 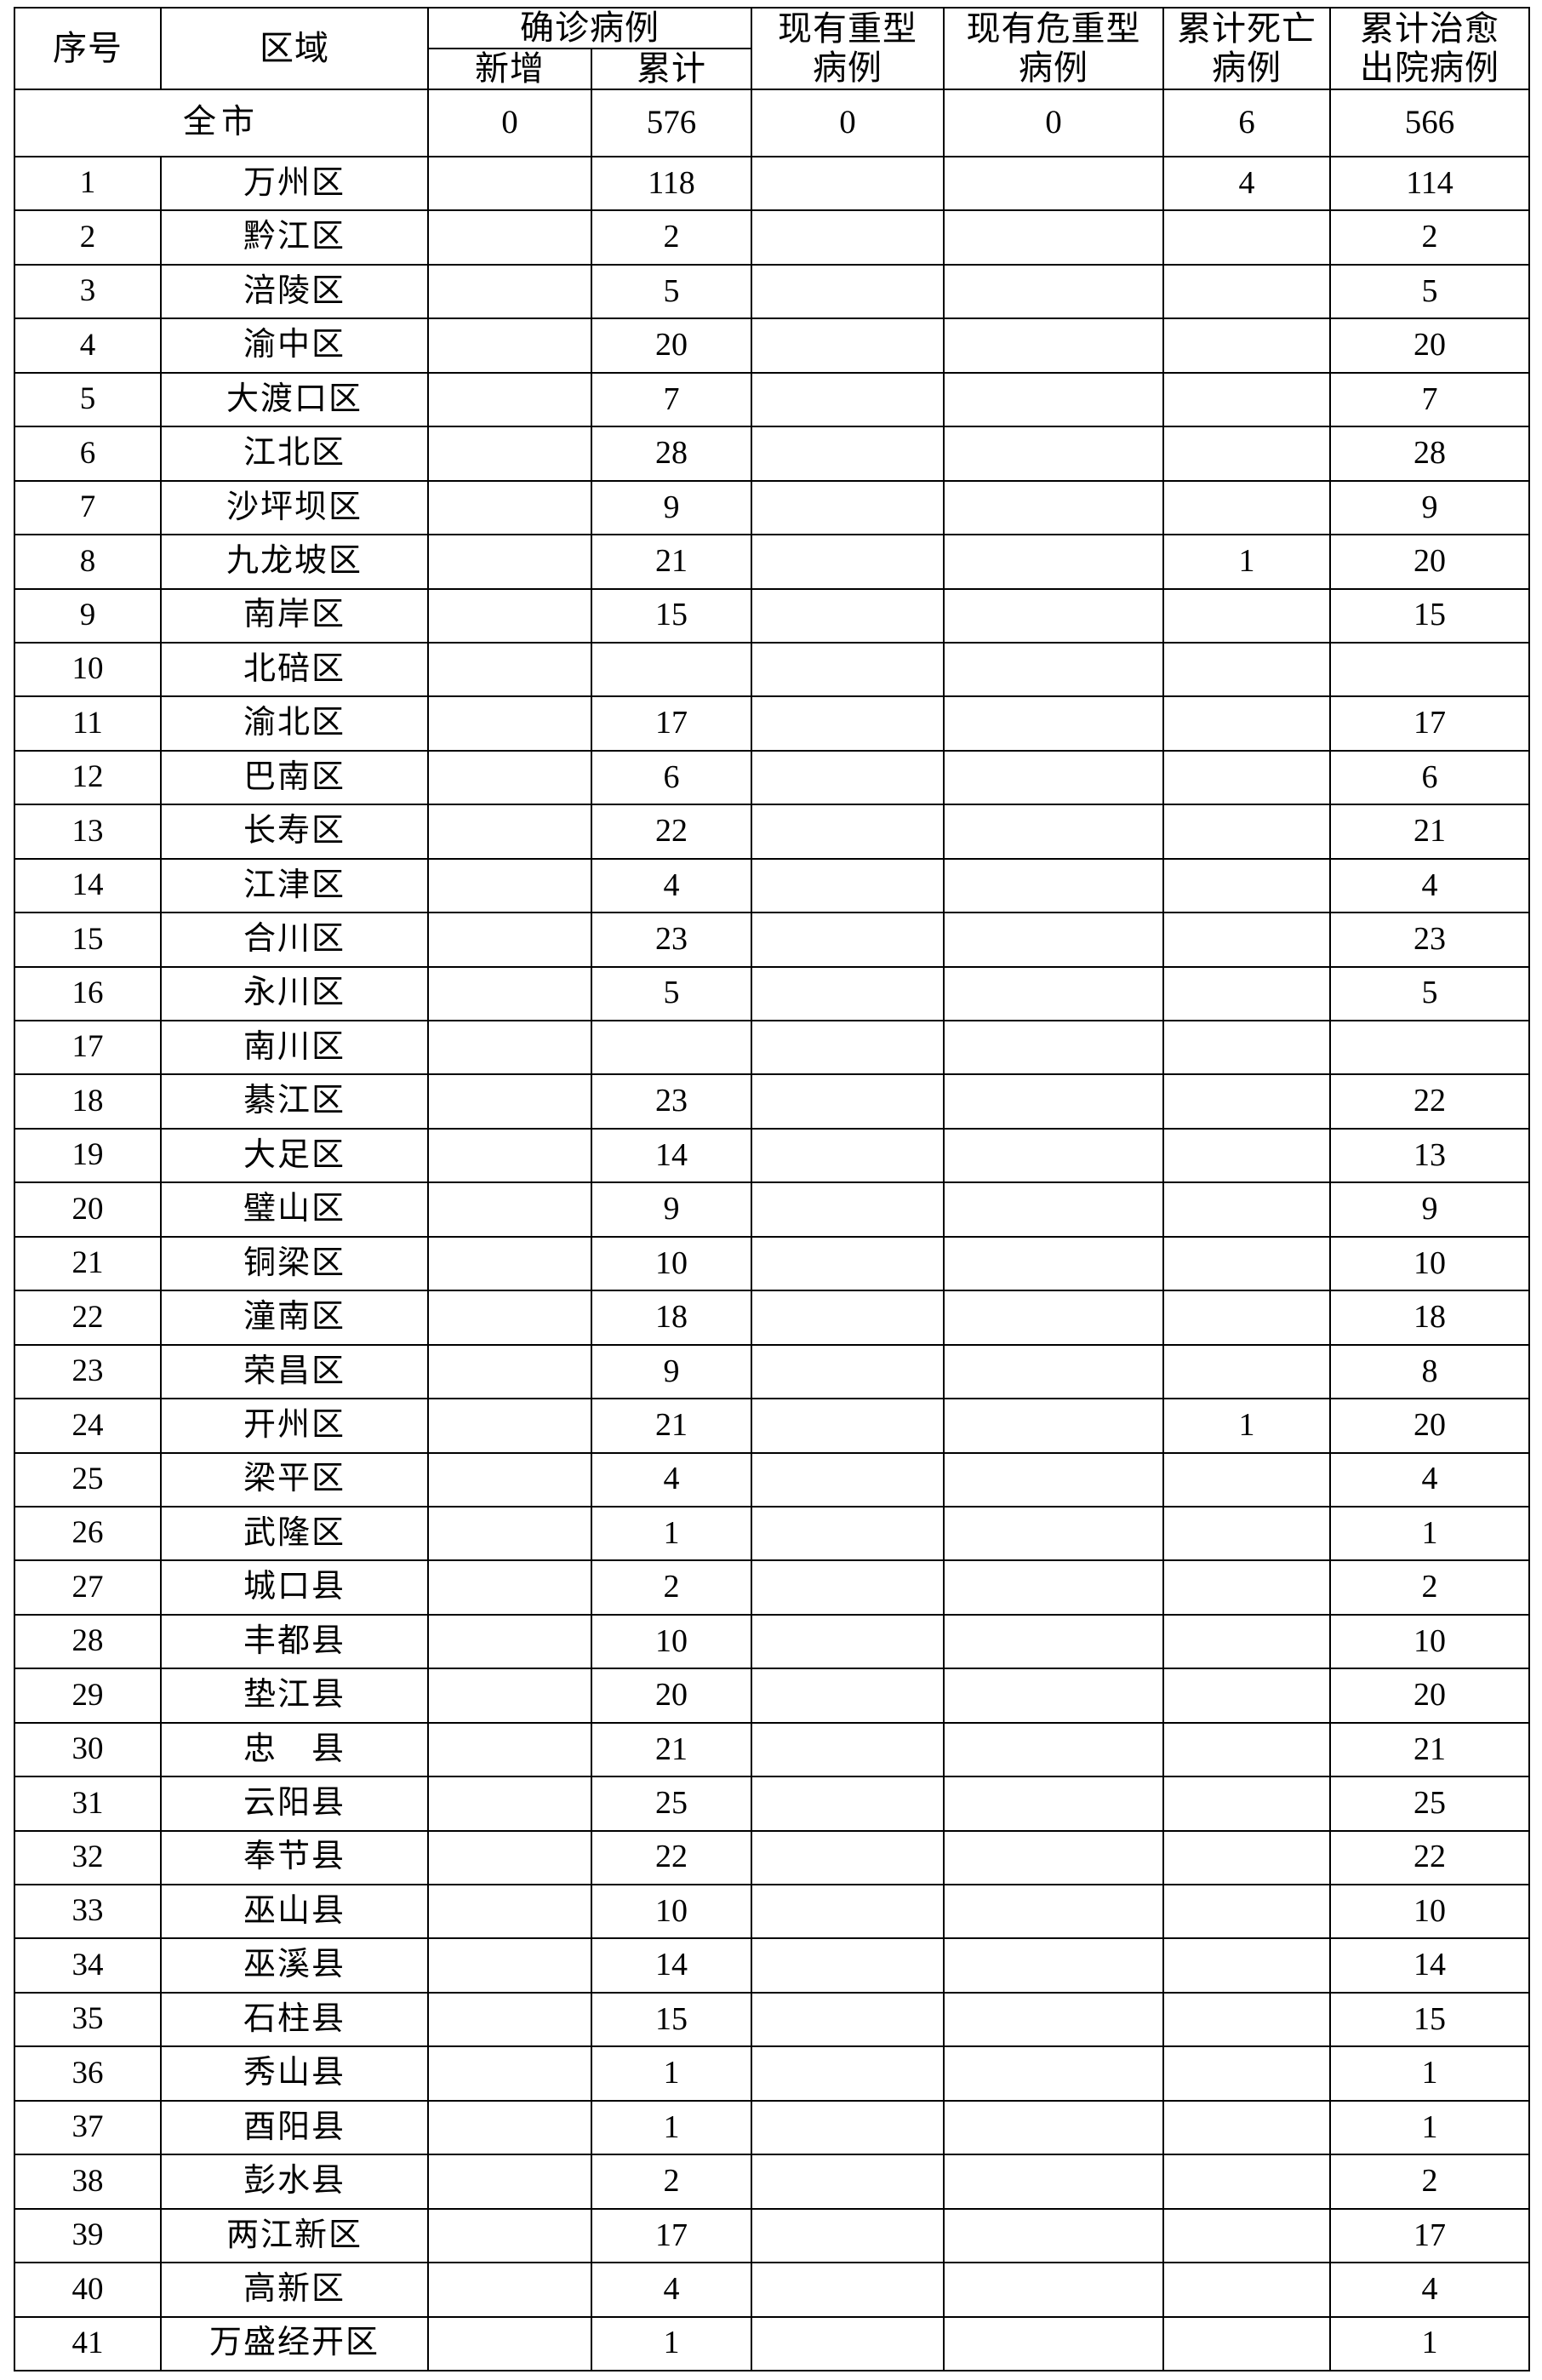 What do you see at coordinates (772, 1966) in the screenshot?
I see `table-row: 34 巫溪县 14 14` at bounding box center [772, 1966].